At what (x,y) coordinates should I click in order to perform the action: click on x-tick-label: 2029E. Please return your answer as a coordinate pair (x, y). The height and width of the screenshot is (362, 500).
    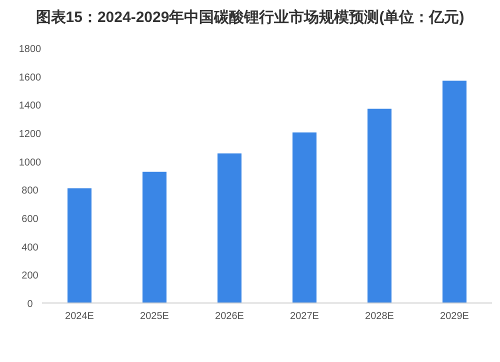
    Looking at the image, I should click on (455, 316).